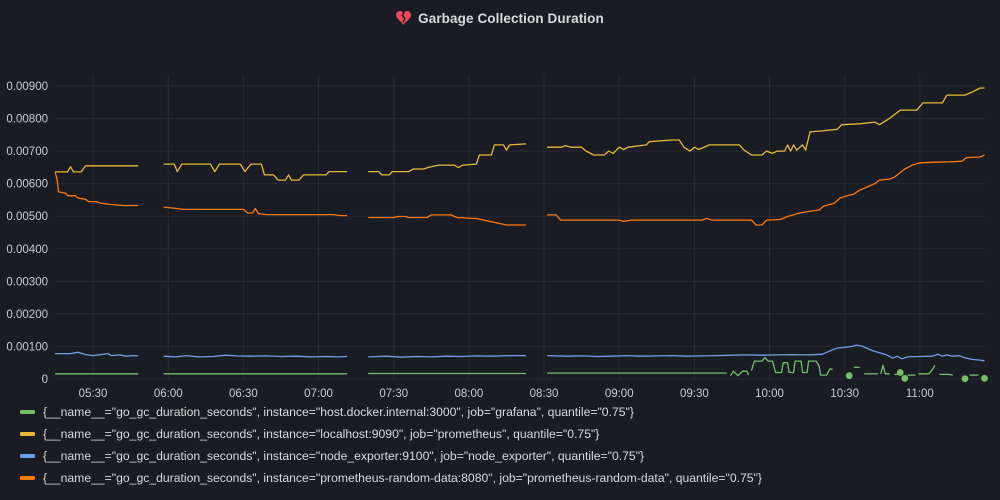 The image size is (1000, 500). What do you see at coordinates (27, 152) in the screenshot?
I see `y-axis-tick-label: 0.00700` at bounding box center [27, 152].